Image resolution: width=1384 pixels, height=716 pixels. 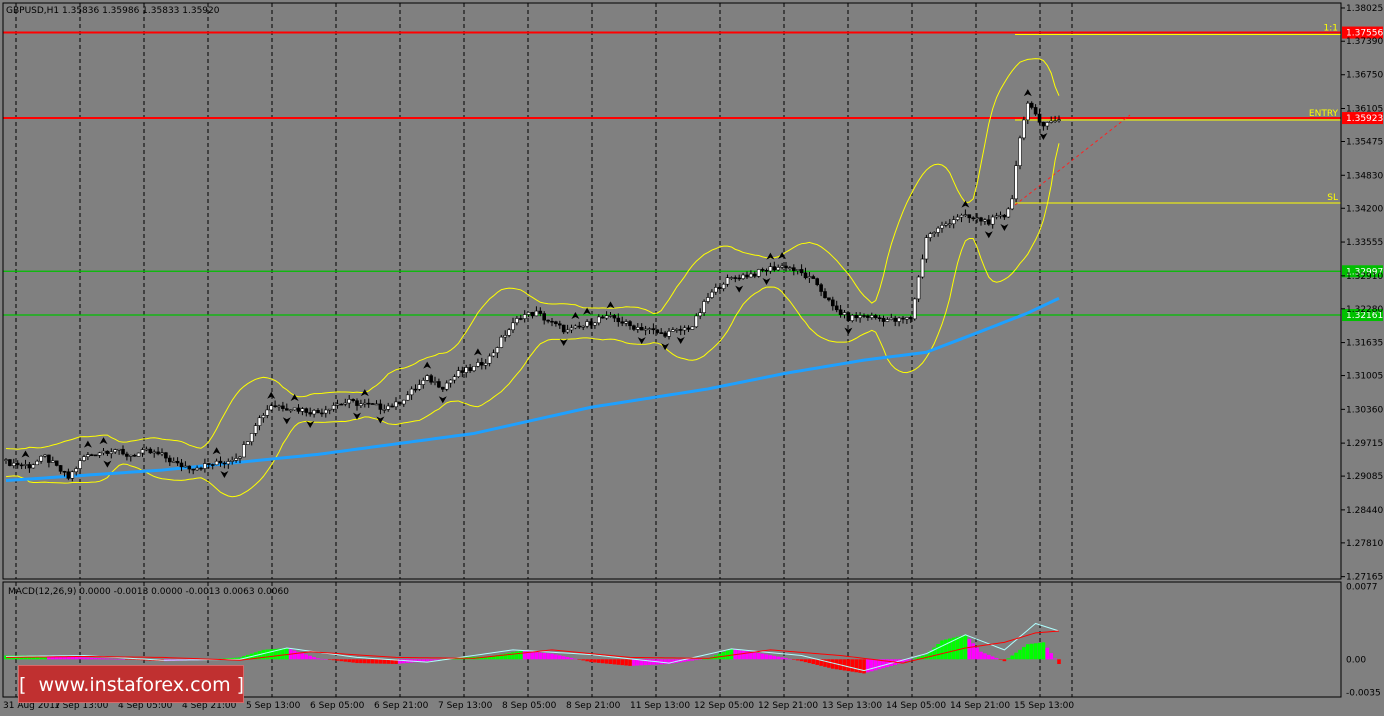 What do you see at coordinates (532, 648) in the screenshot?
I see `macd-panel` at bounding box center [532, 648].